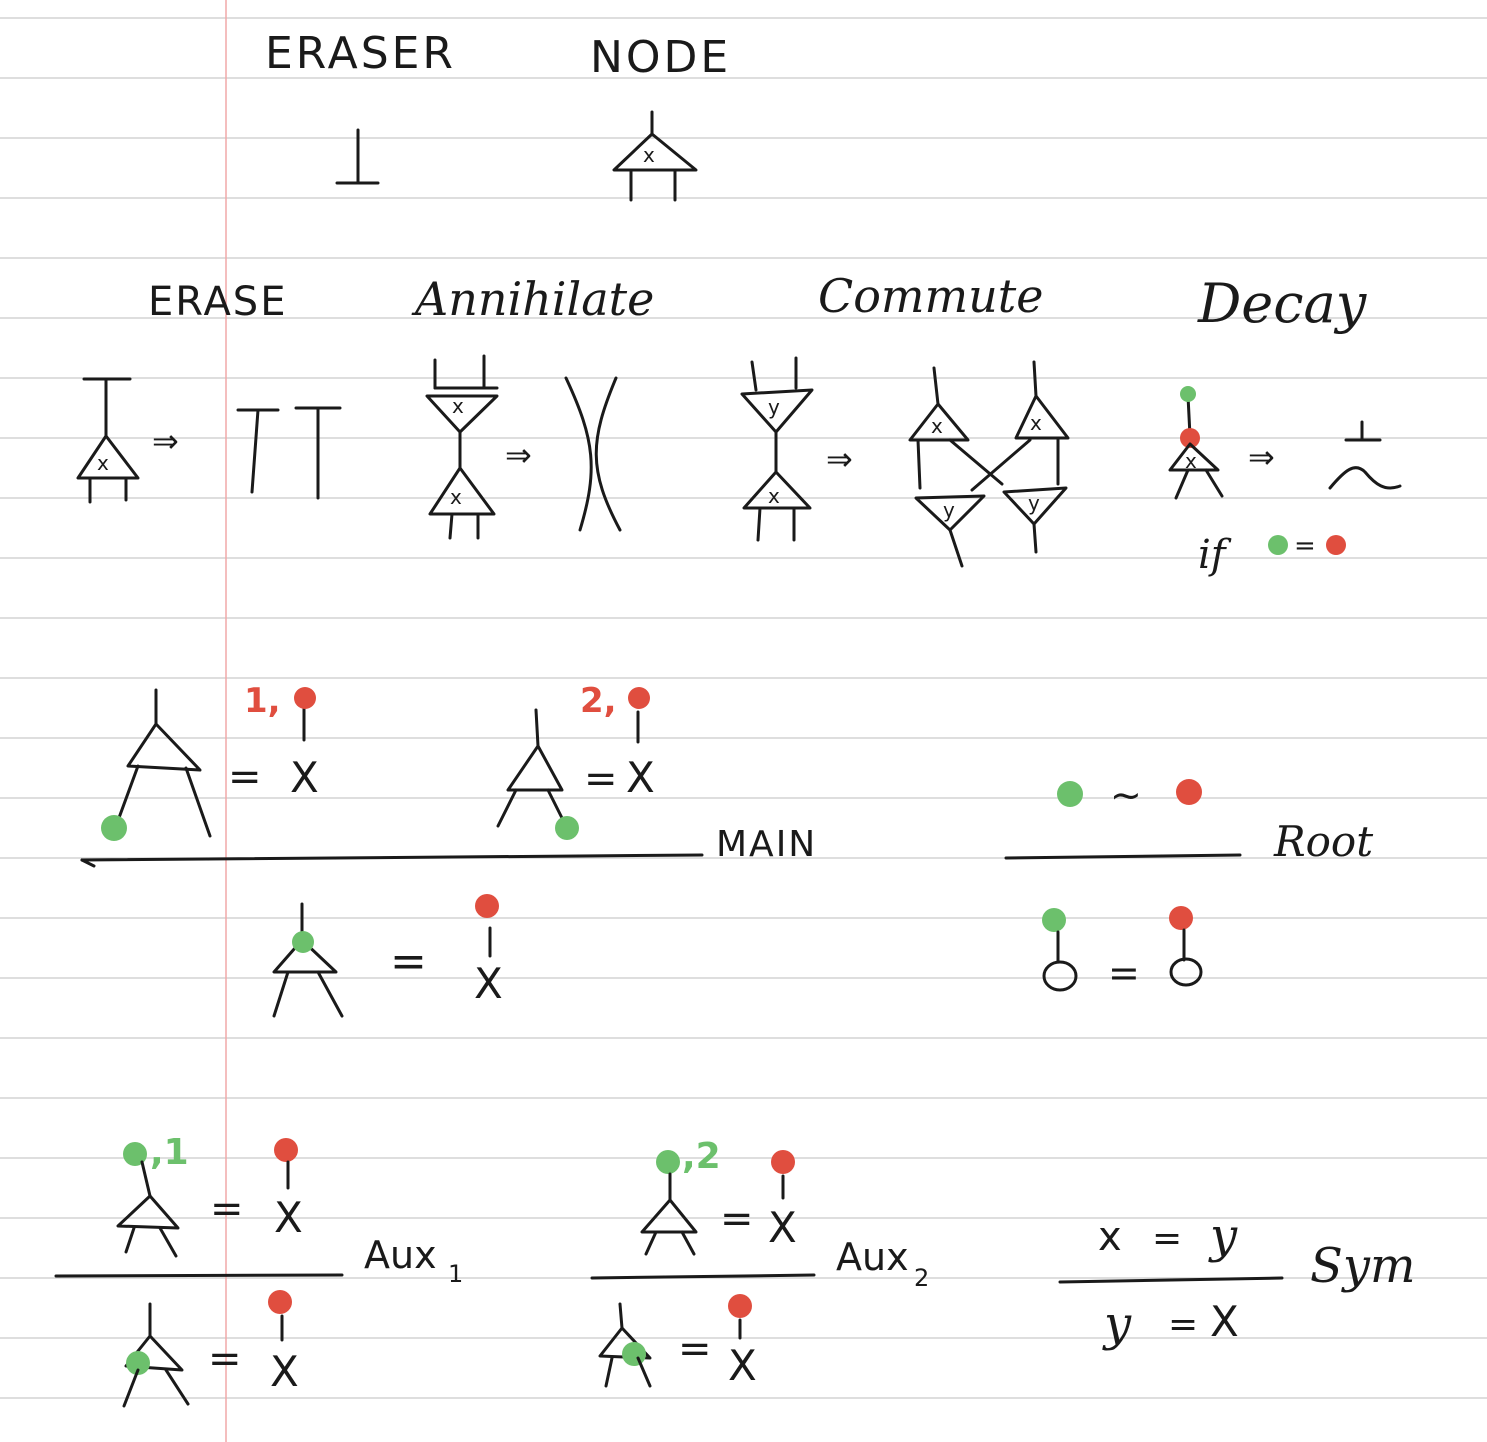 The height and width of the screenshot is (1442, 1487). I want to click on erase-node-label: x, so click(103, 463).